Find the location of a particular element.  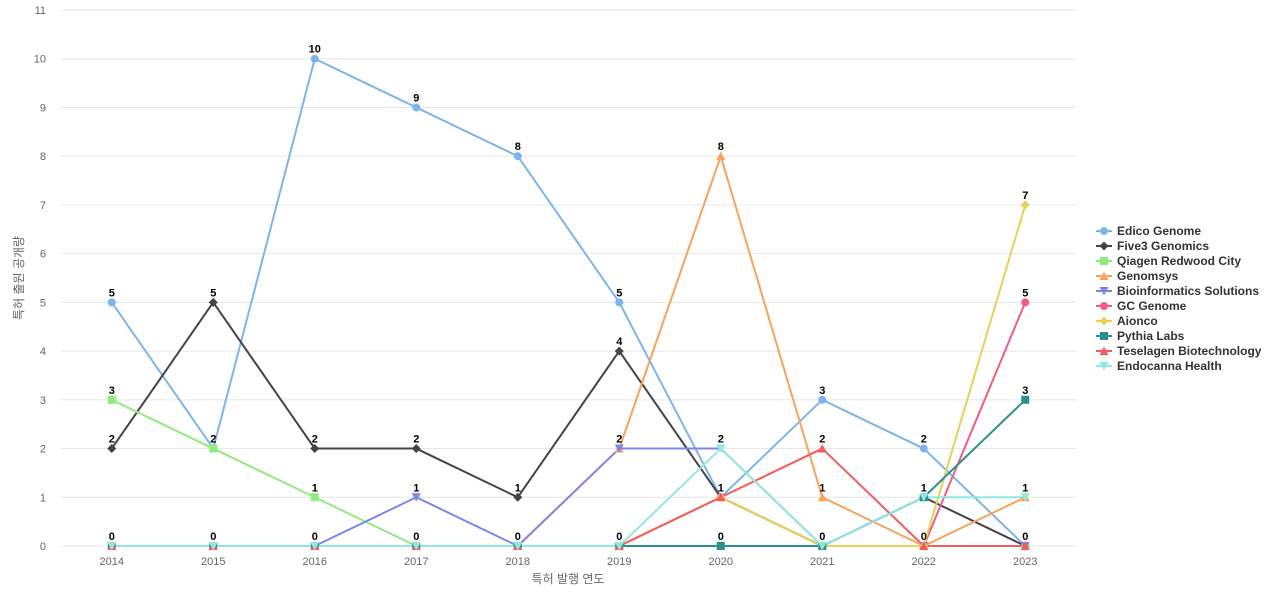

legend-item-gc-genome: GC Genome is located at coordinates (1141, 306).